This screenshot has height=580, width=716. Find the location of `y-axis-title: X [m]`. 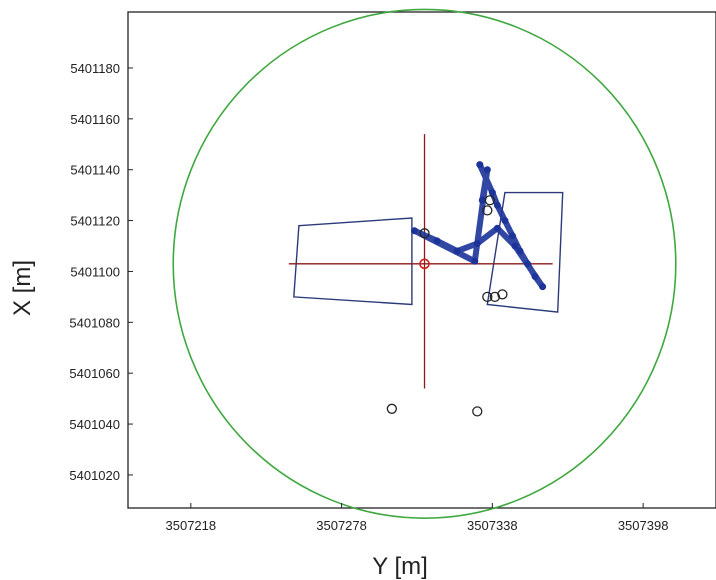

y-axis-title: X [m] is located at coordinates (22, 288).